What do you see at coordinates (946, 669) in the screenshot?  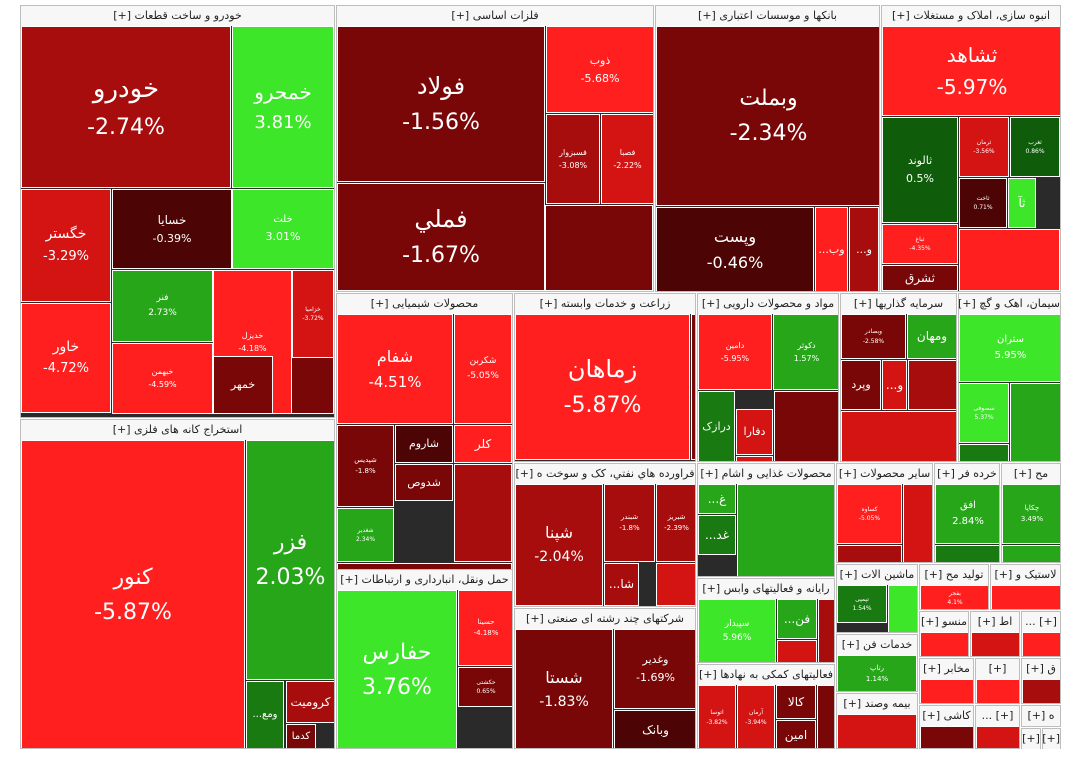 I see `sector-header: مخابر [+]` at bounding box center [946, 669].